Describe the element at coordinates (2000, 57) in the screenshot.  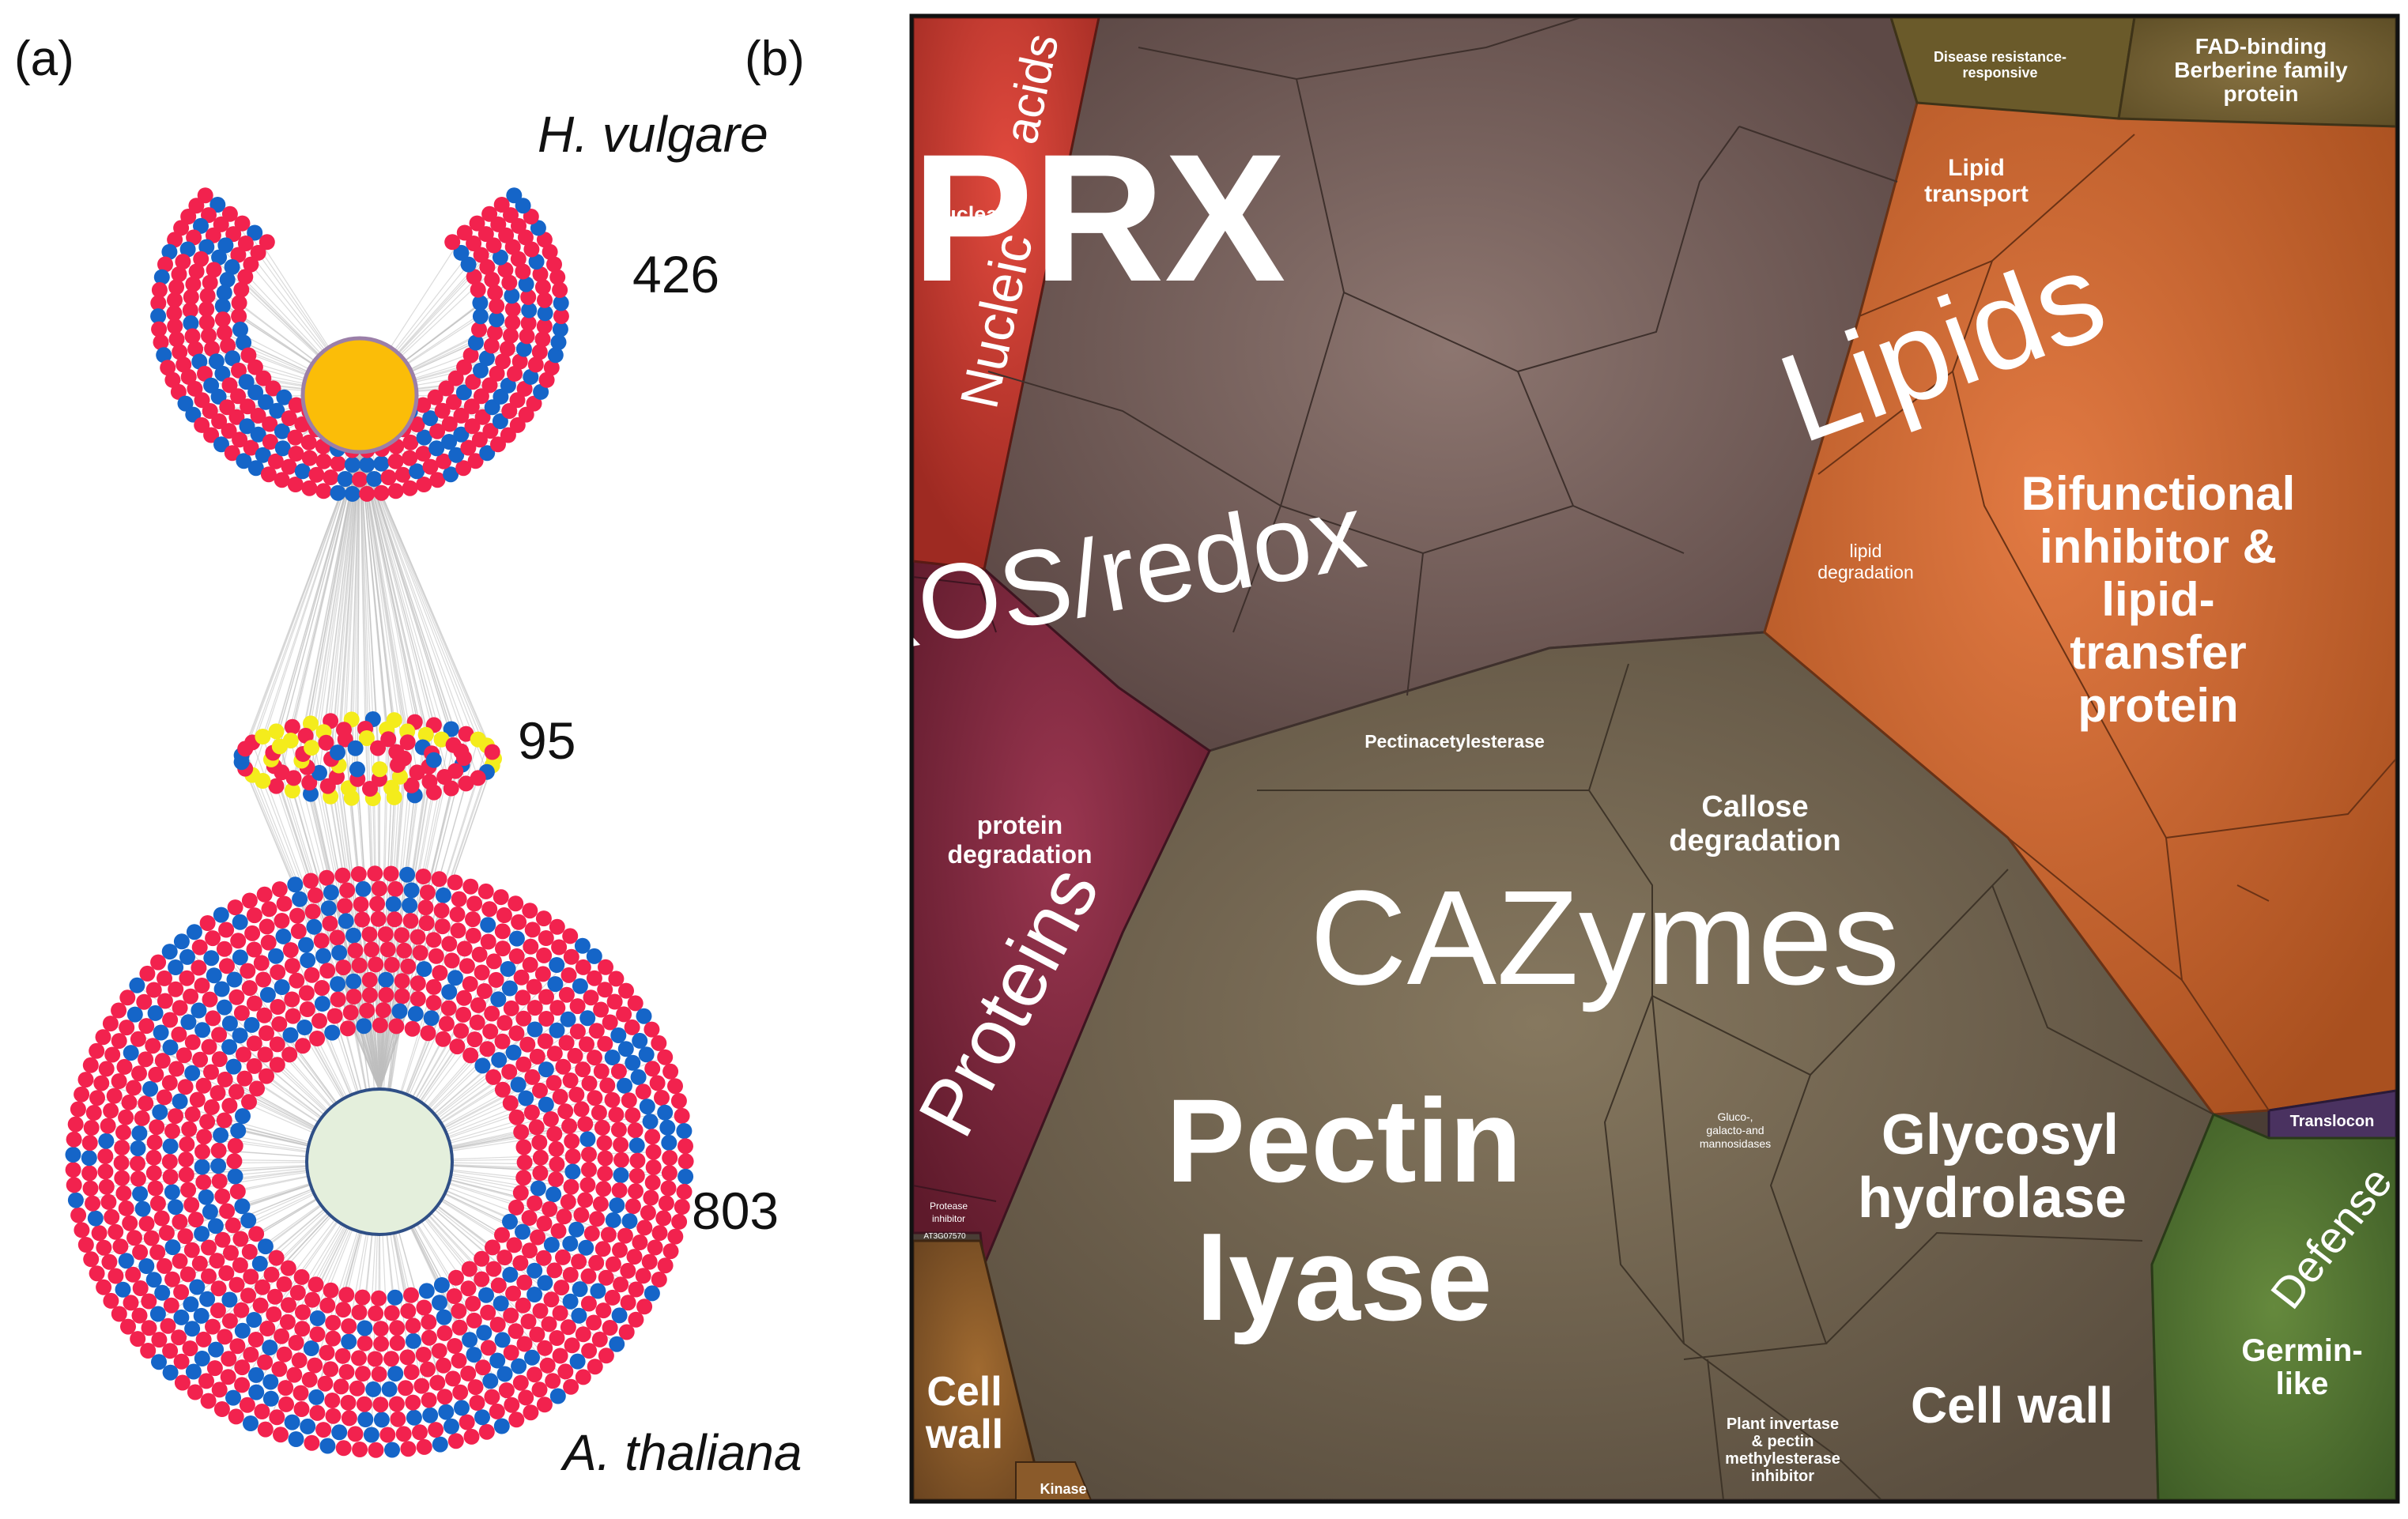
I see `disease-line-1: Disease resistance-` at that location.